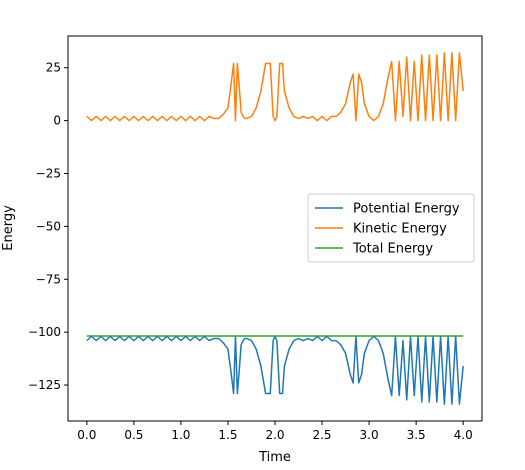 This screenshot has width=525, height=470. Describe the element at coordinates (274, 457) in the screenshot. I see `x-axis-label: Time` at that location.